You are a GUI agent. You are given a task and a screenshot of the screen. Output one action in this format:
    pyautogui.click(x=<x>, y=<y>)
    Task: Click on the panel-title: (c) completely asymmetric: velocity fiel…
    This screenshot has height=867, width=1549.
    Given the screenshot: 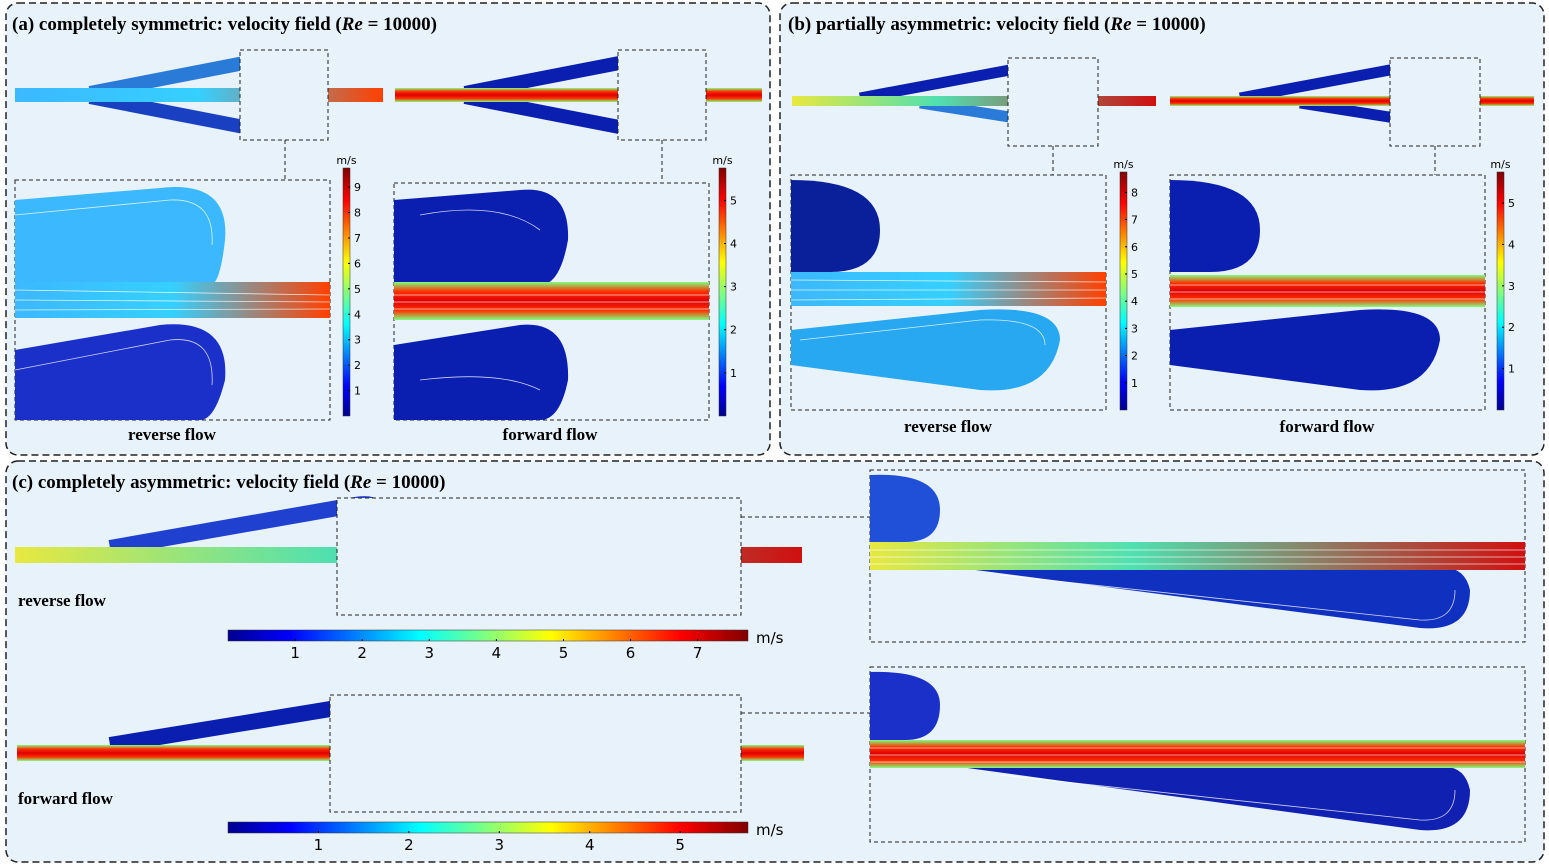 What is the action you would take?
    pyautogui.click(x=228, y=482)
    